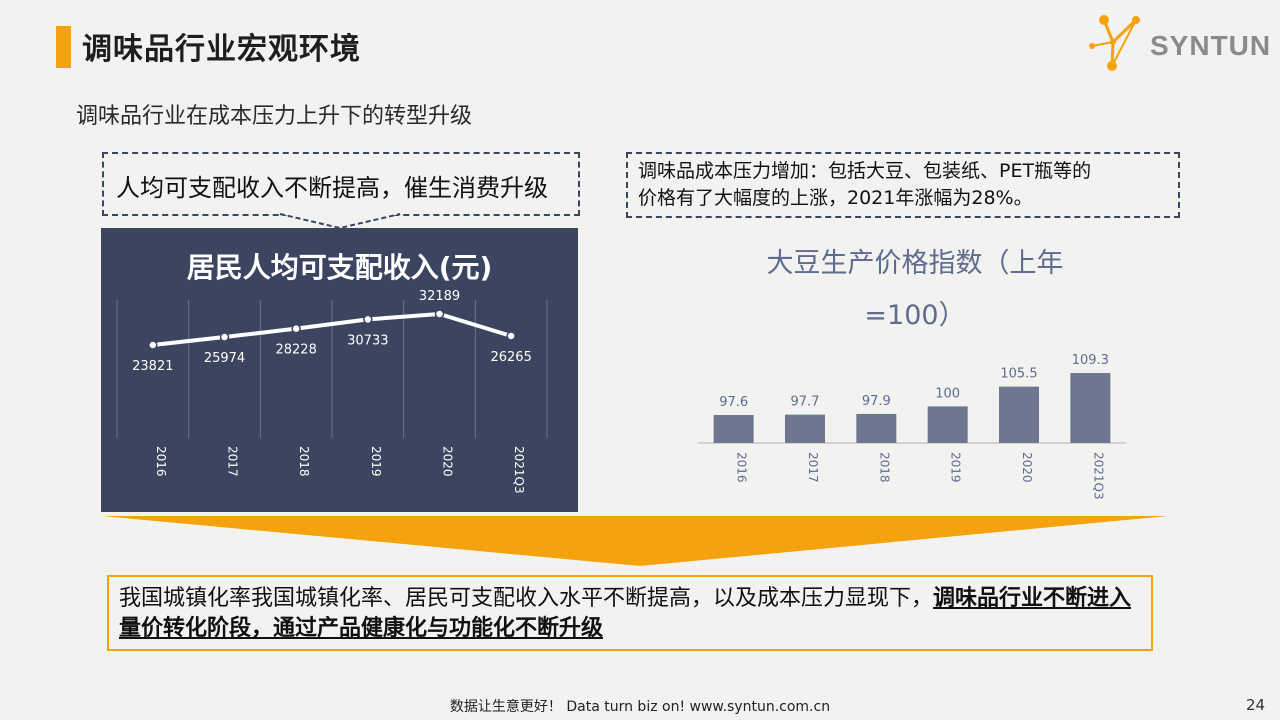  I want to click on page-title: 调味品行业宏观环境, so click(221, 49).